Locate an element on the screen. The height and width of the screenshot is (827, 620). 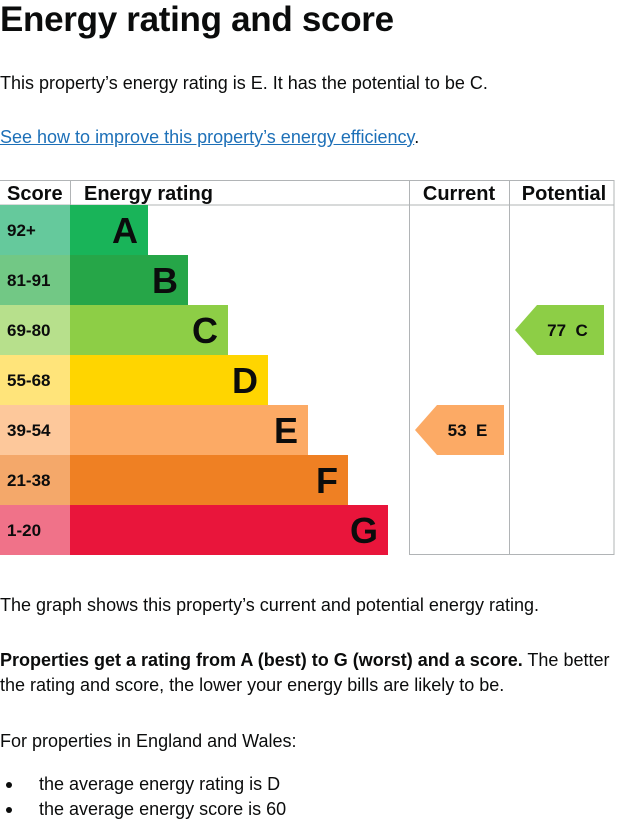
potential-rating-marker-arrow is located at coordinates (559, 330).